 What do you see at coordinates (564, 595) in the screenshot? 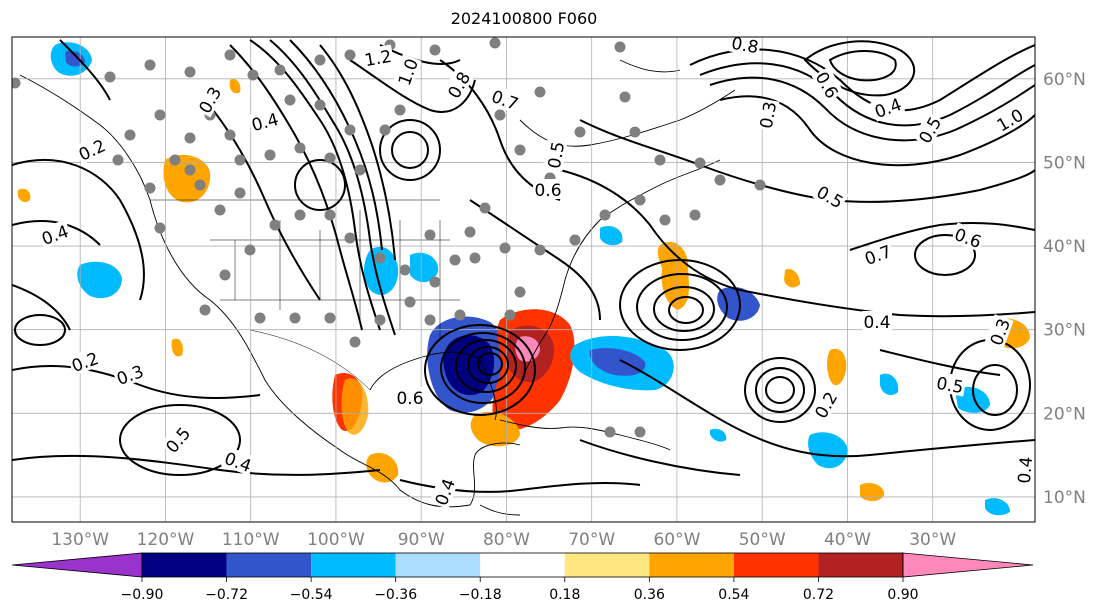
I see `colorbar-tick-label: 0.18` at bounding box center [564, 595].